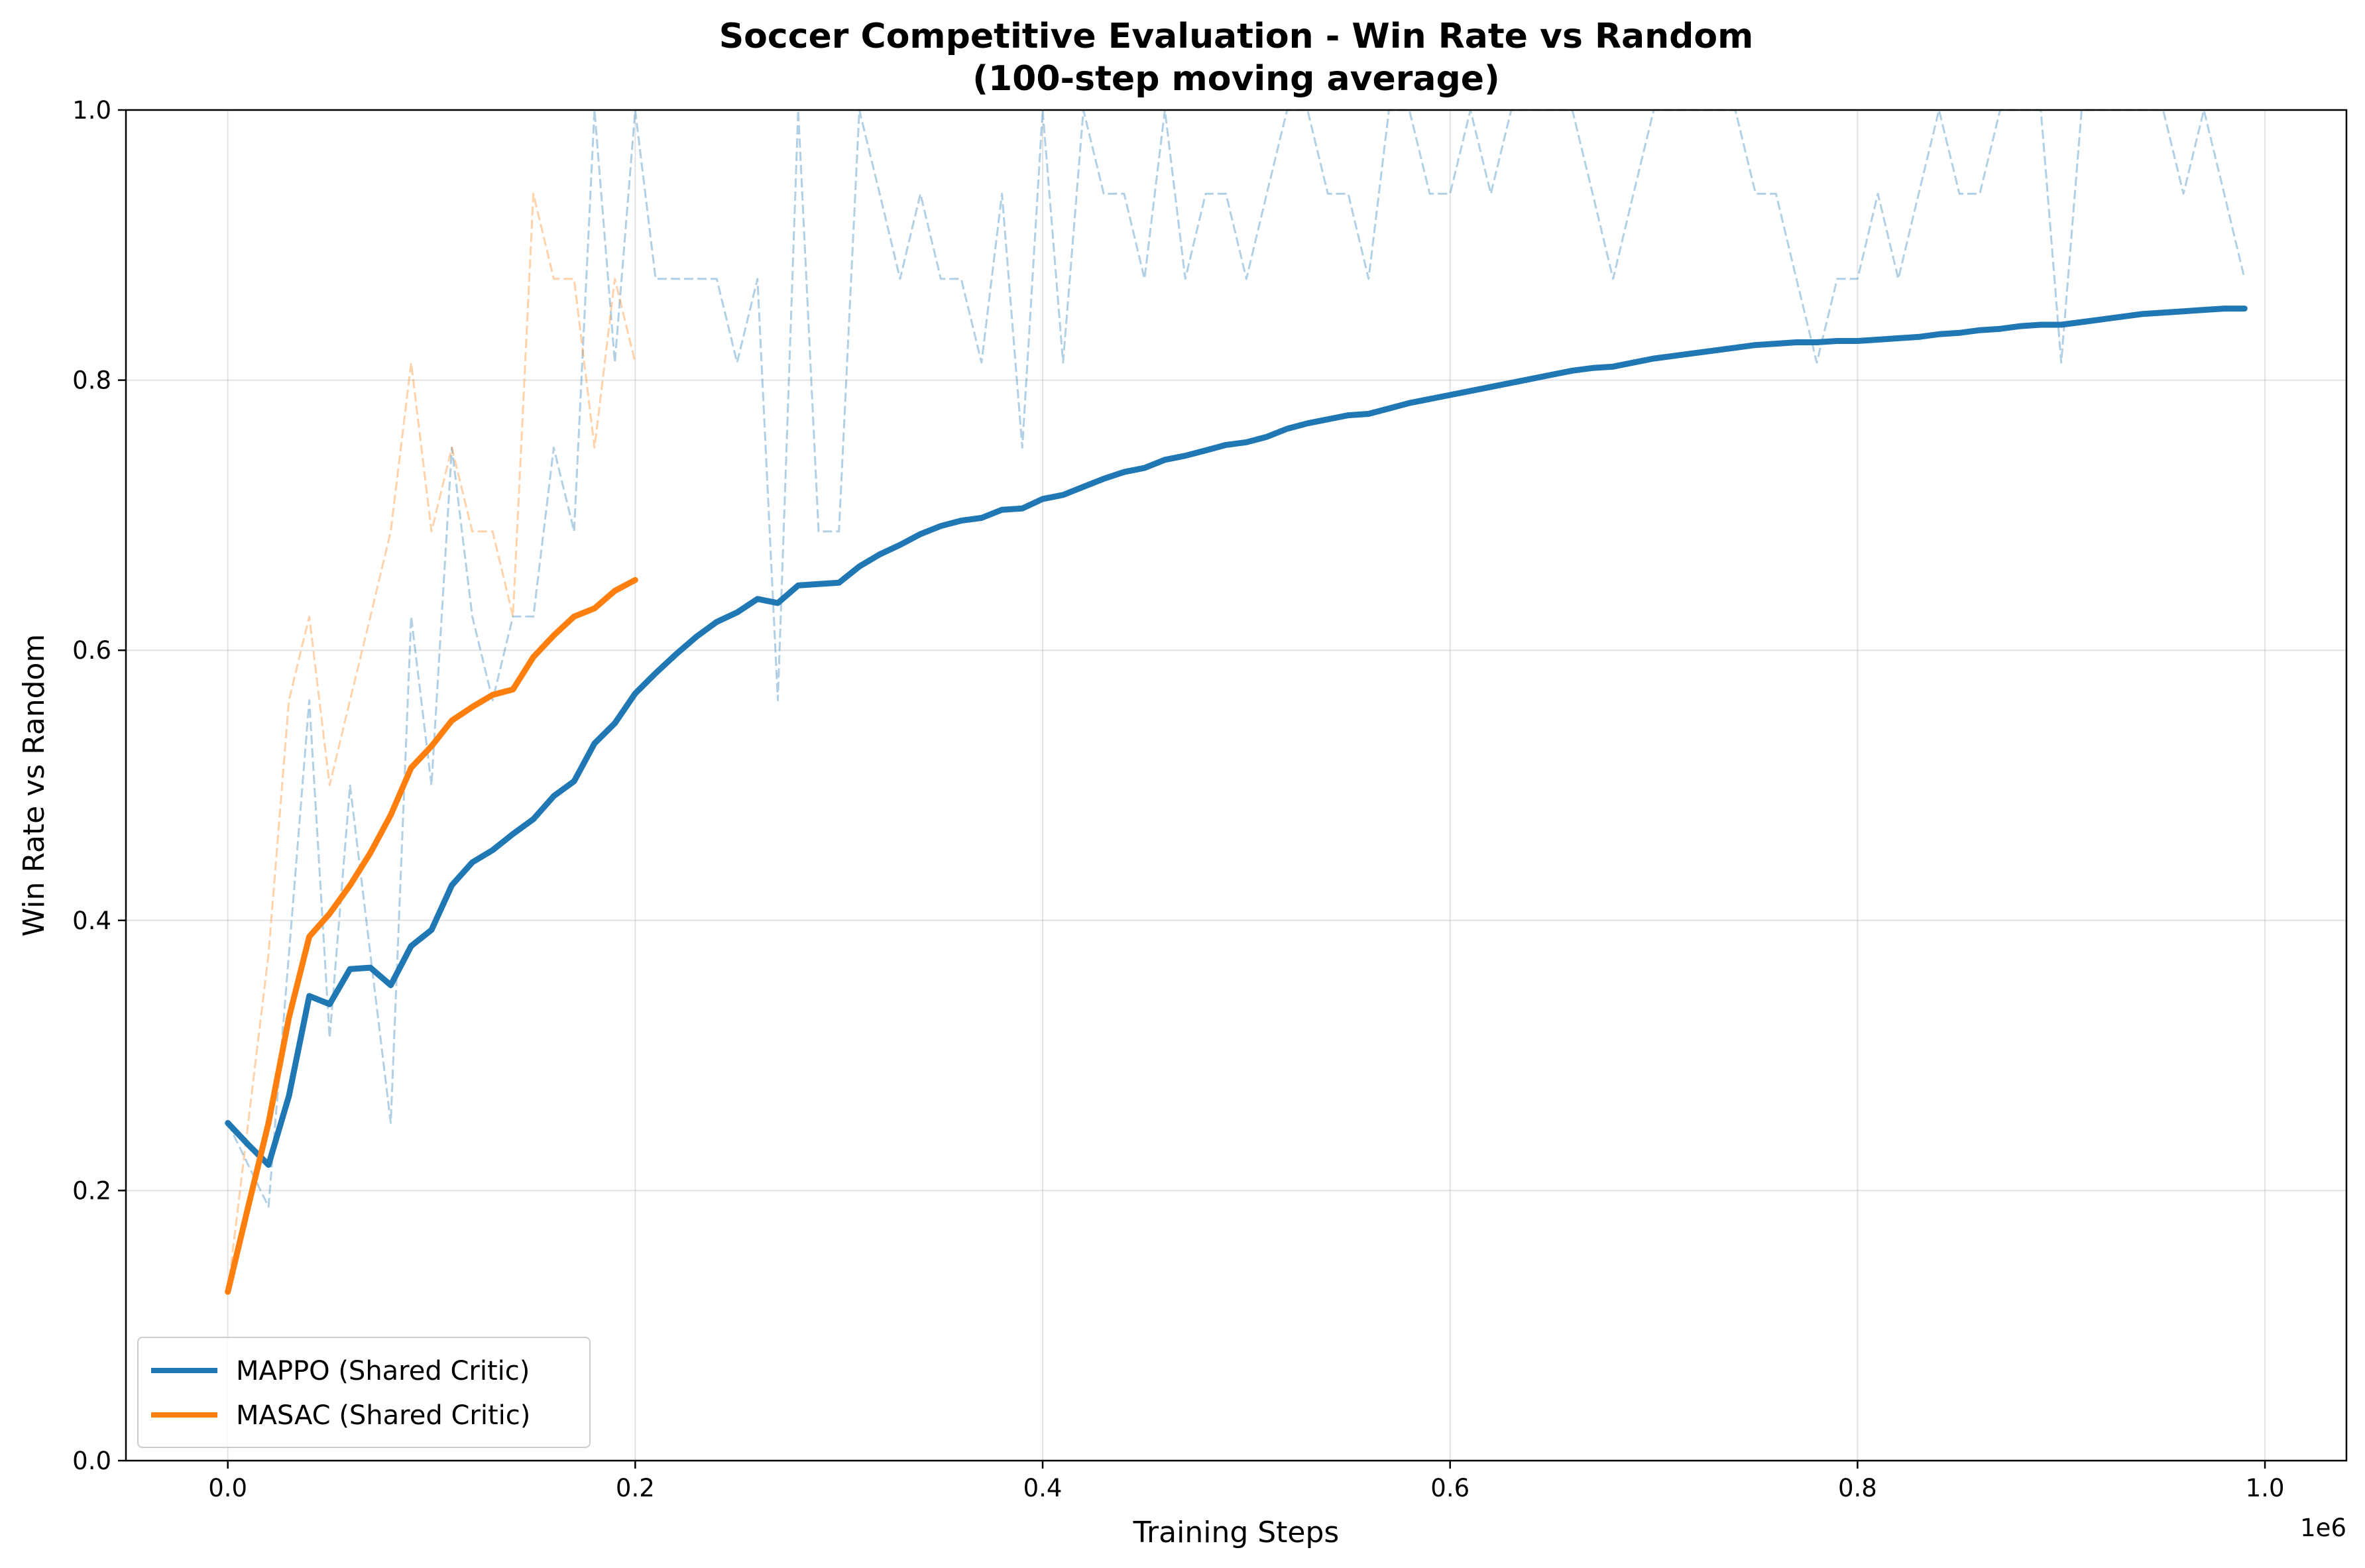 Image resolution: width=2365 pixels, height=1568 pixels. Describe the element at coordinates (2265, 1488) in the screenshot. I see `x-tick-label: 1.0` at that location.